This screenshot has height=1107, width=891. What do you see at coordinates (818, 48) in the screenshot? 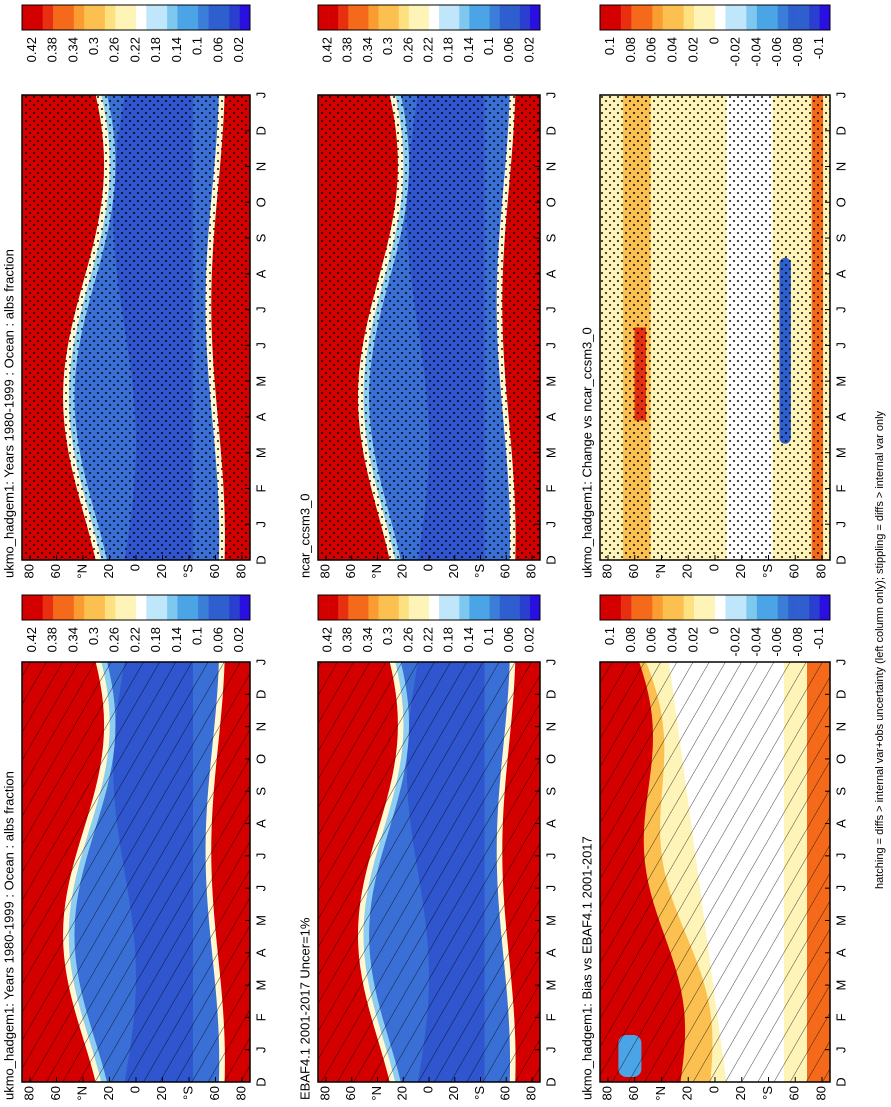
I see `colorbar-label: -0.1` at bounding box center [818, 48].